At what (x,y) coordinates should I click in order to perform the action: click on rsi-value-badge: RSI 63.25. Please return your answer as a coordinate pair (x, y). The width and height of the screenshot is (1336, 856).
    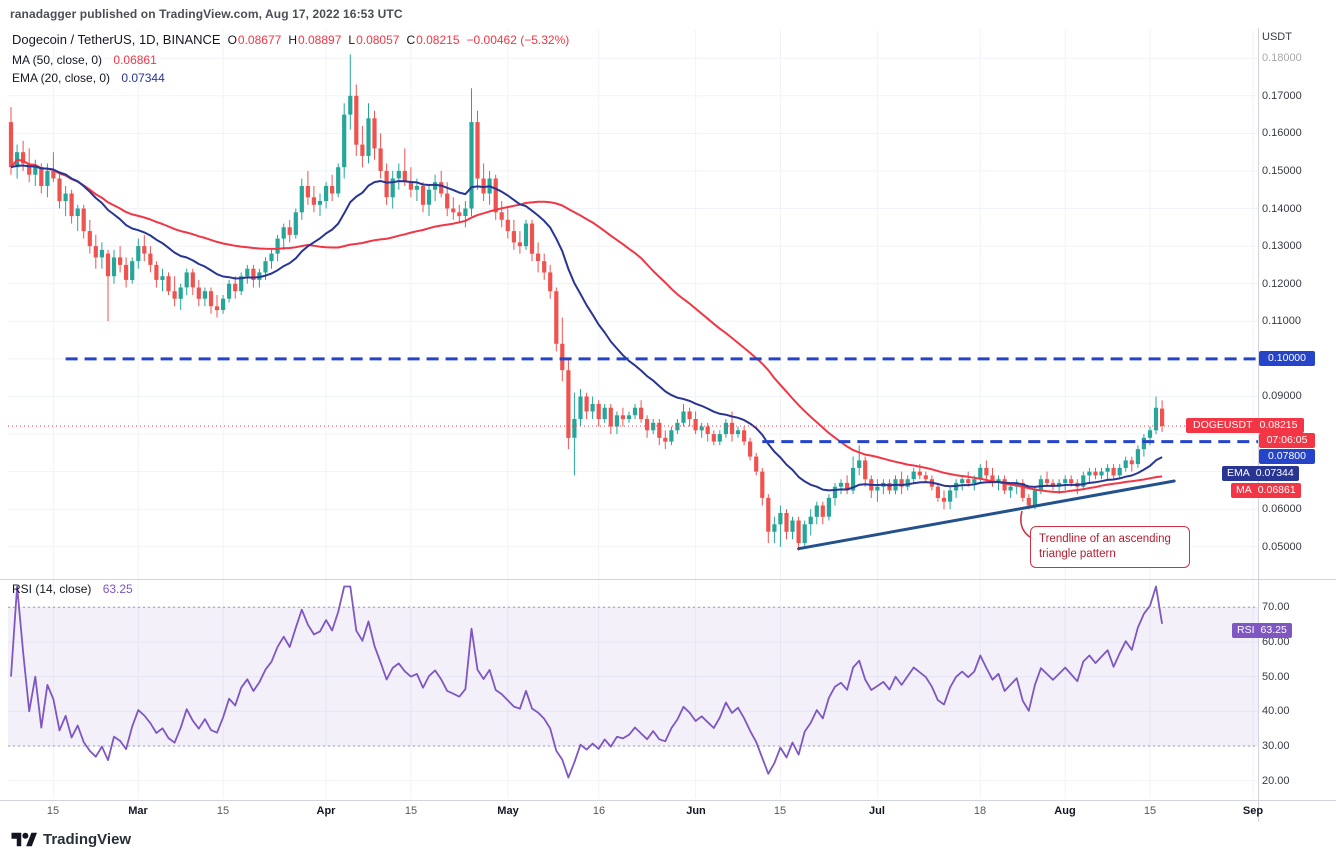
    Looking at the image, I should click on (1262, 630).